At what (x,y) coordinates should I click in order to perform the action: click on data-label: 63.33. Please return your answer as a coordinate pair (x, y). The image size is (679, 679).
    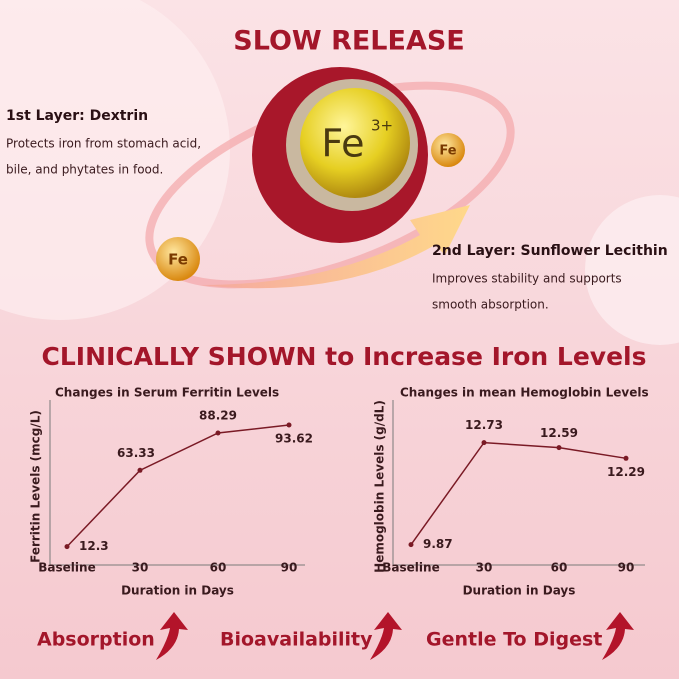
    Looking at the image, I should click on (136, 453).